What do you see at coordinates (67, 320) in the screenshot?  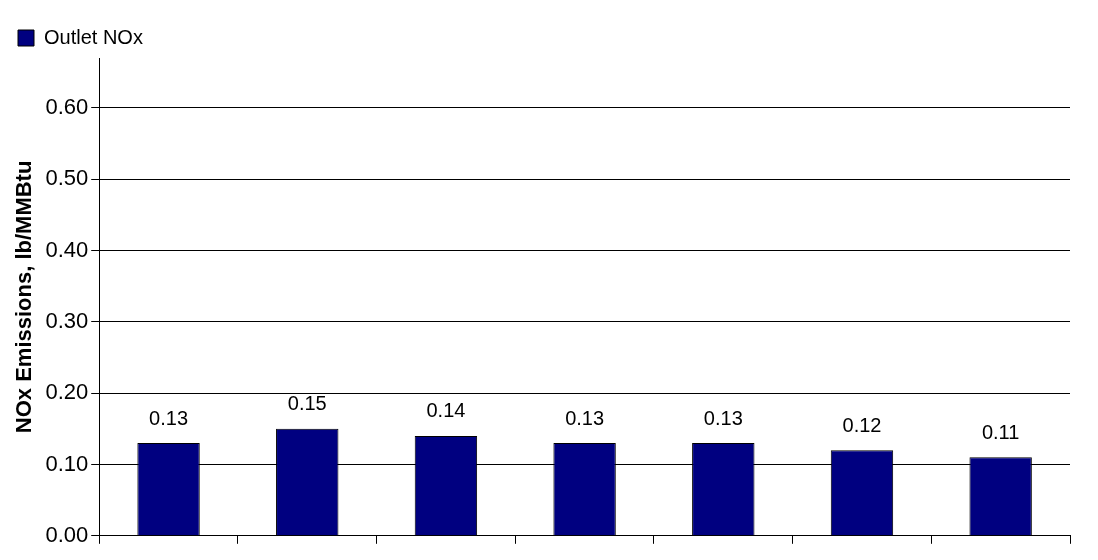 I see `y-tick-label: 0.30` at bounding box center [67, 320].